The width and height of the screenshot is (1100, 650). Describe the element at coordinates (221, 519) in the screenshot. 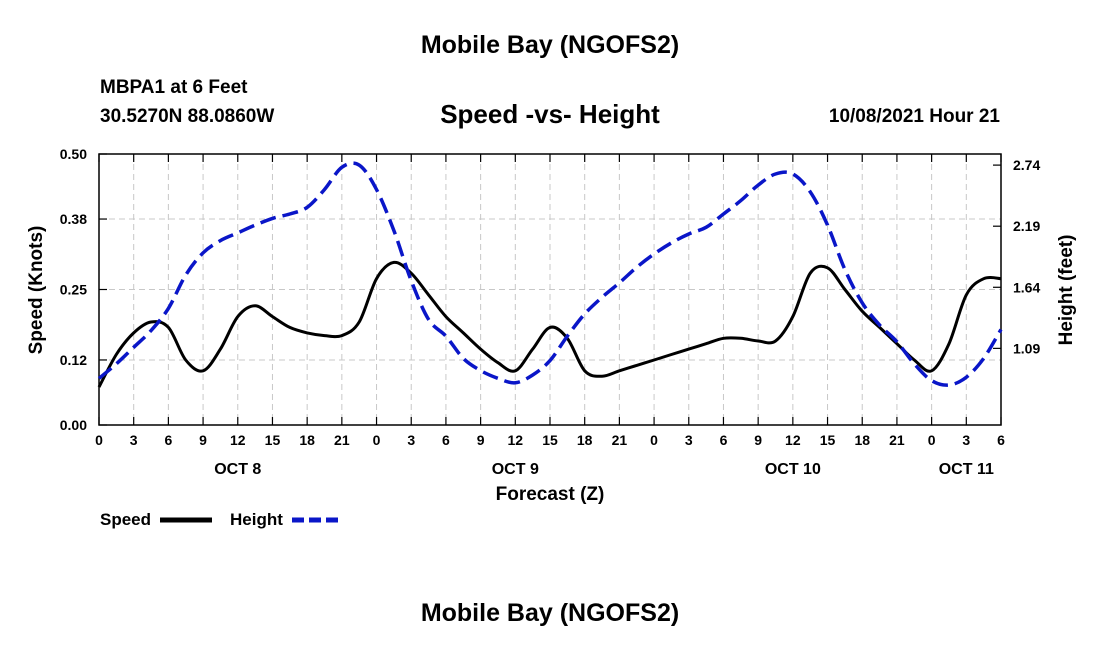

I see `legend: Speed Height` at that location.